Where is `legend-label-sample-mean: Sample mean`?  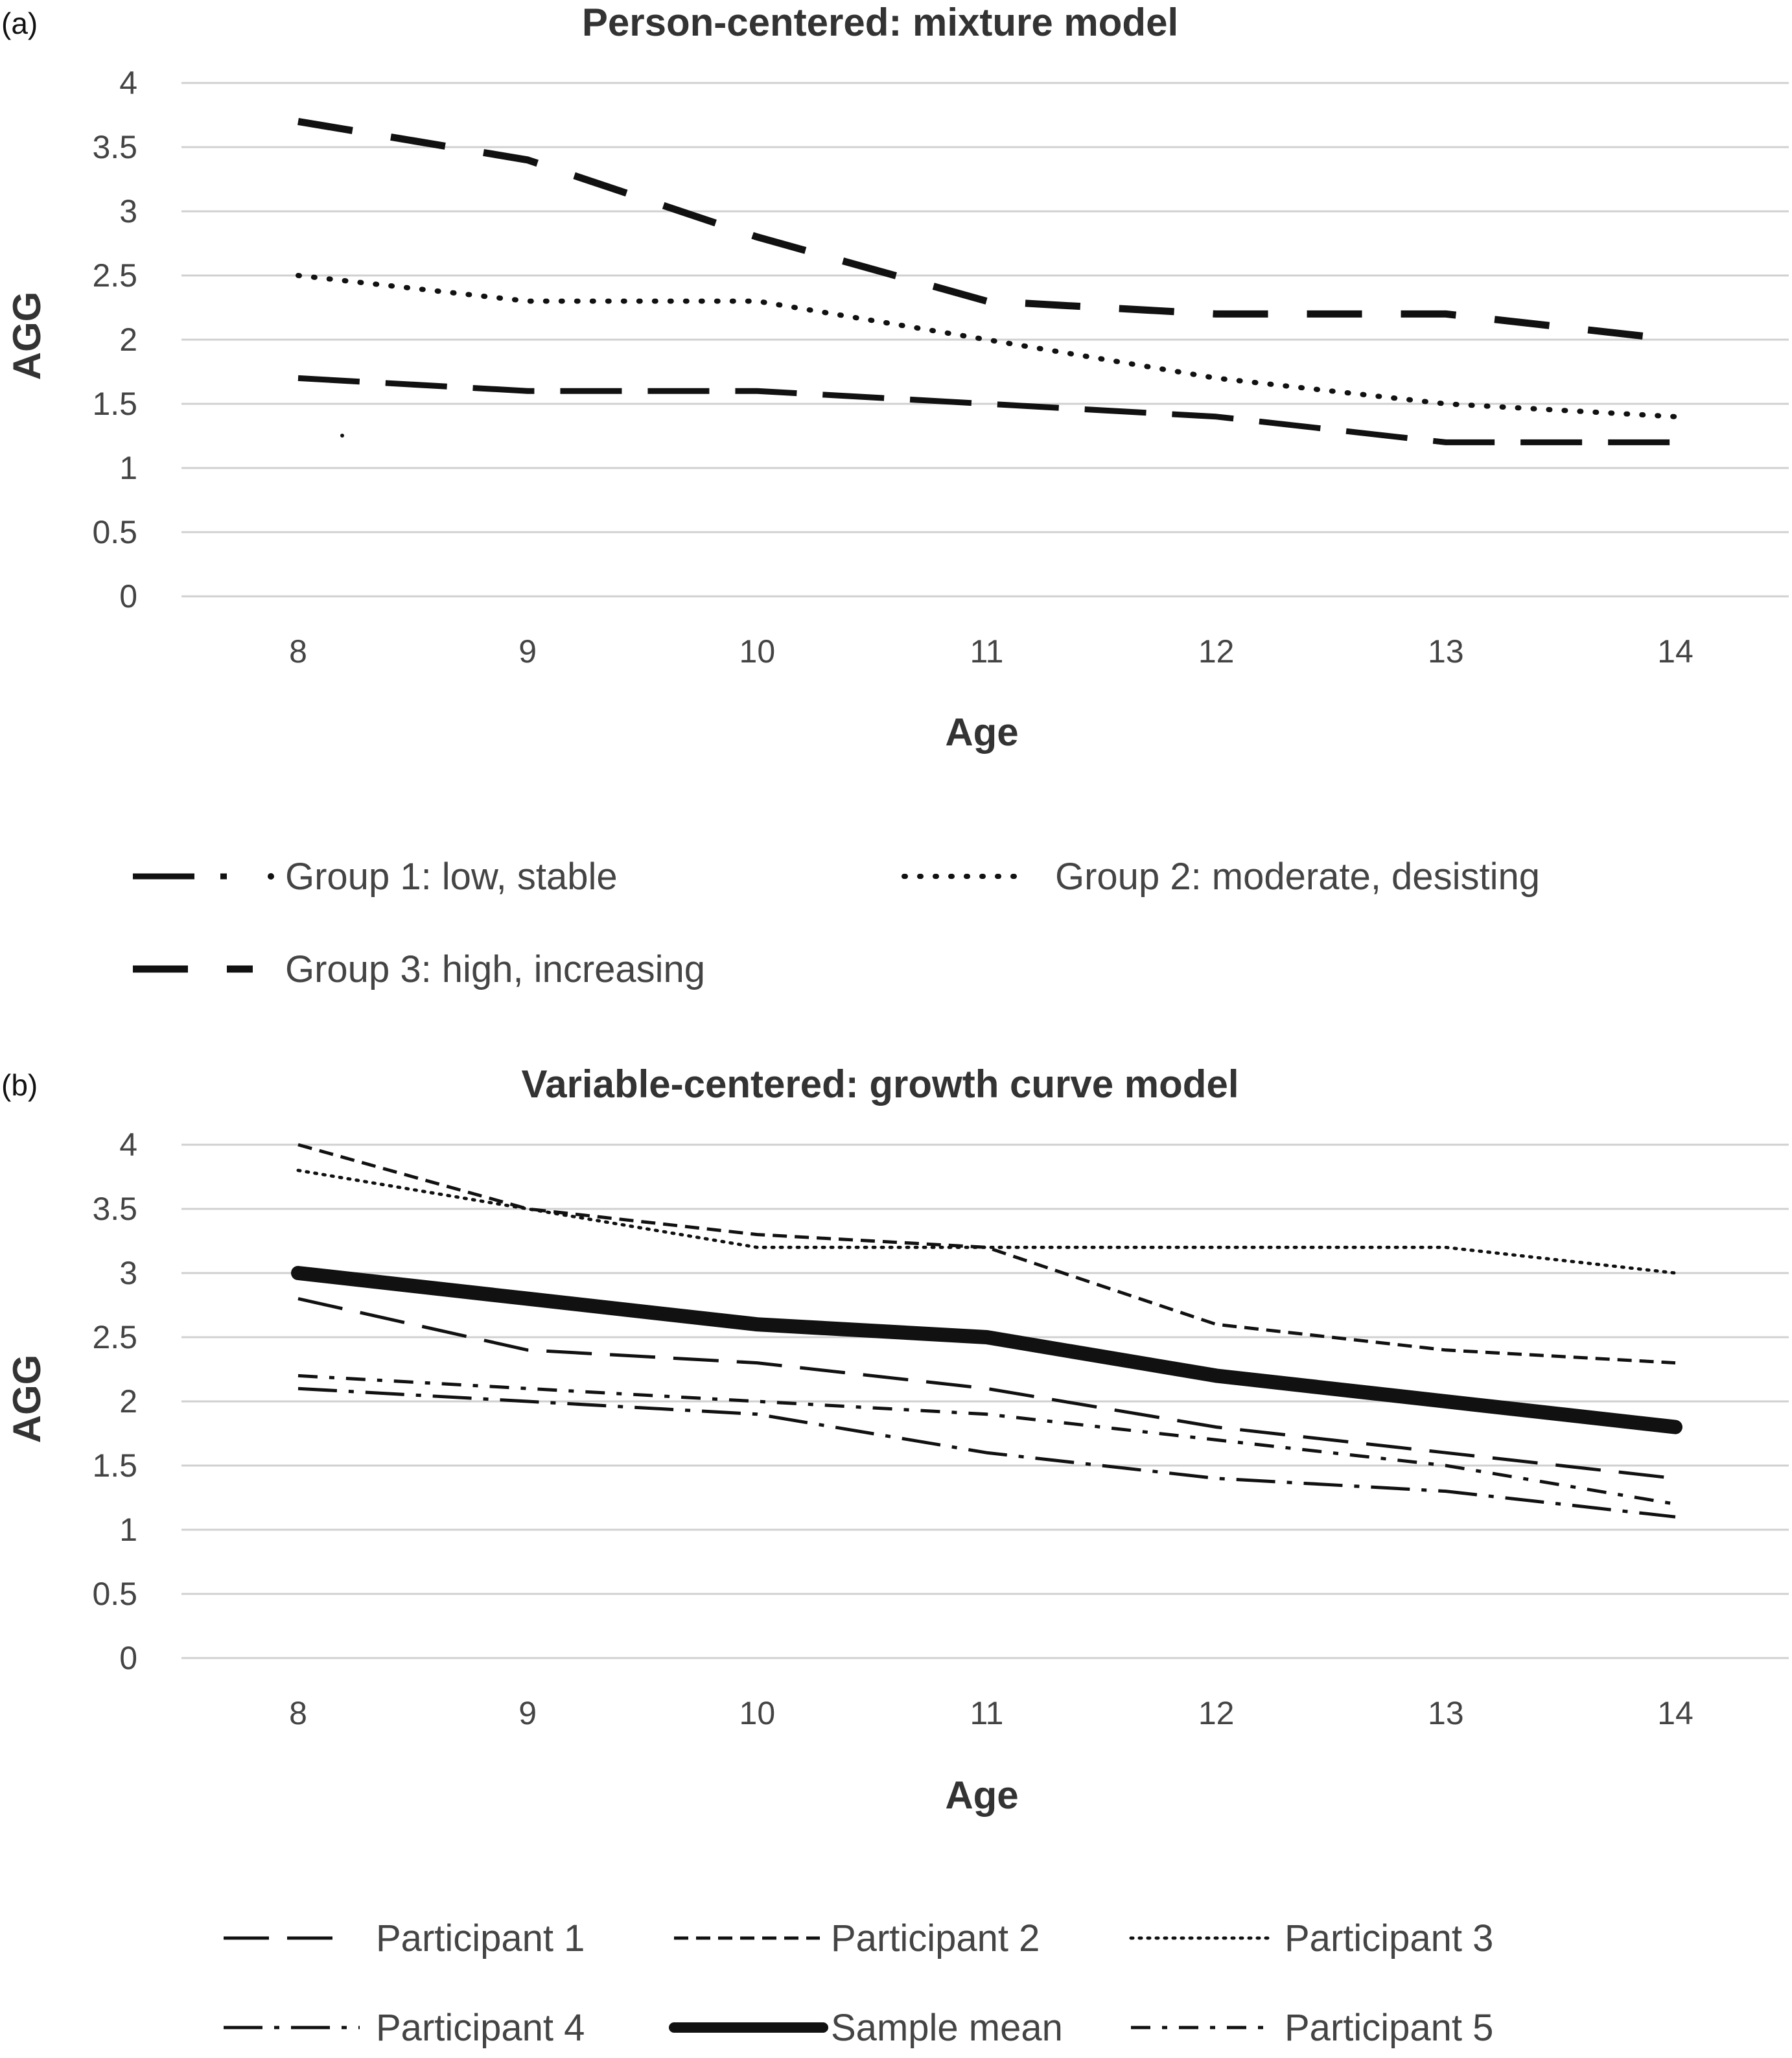 legend-label-sample-mean: Sample mean is located at coordinates (947, 2028).